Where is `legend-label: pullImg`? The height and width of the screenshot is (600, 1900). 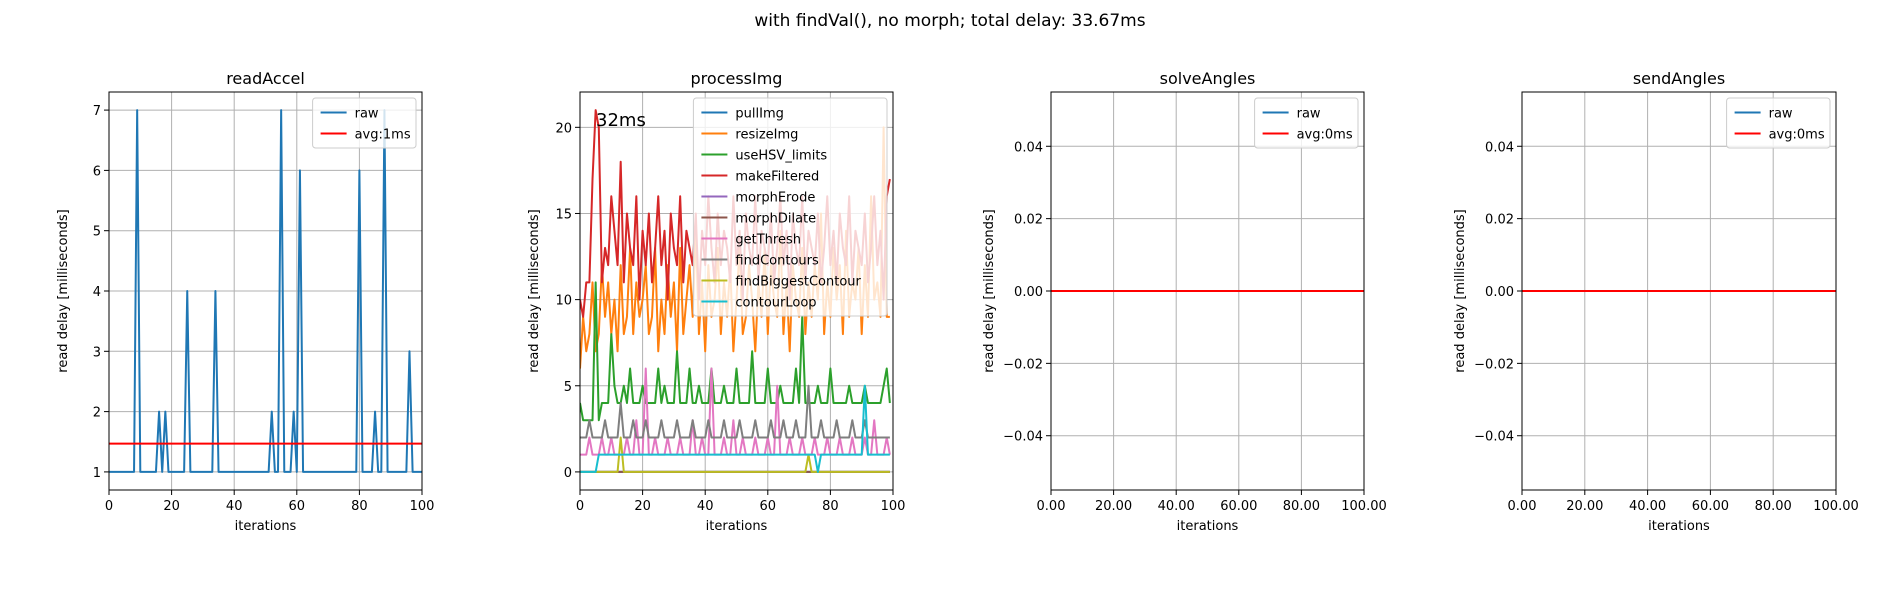 legend-label: pullImg is located at coordinates (759, 114).